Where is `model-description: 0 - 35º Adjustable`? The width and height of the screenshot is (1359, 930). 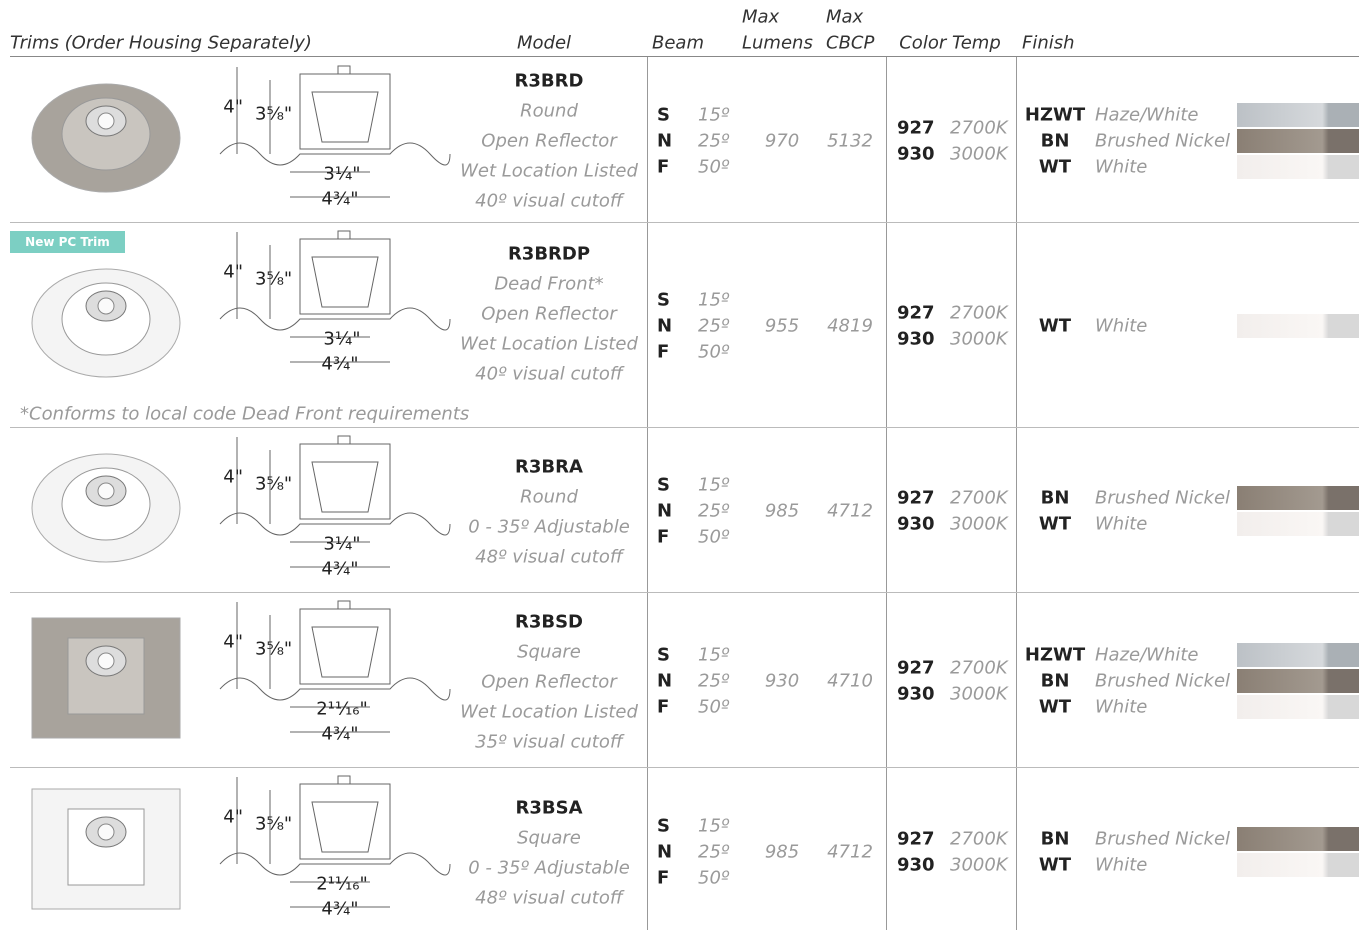
model-description: 0 - 35º Adjustable is located at coordinates (549, 527).